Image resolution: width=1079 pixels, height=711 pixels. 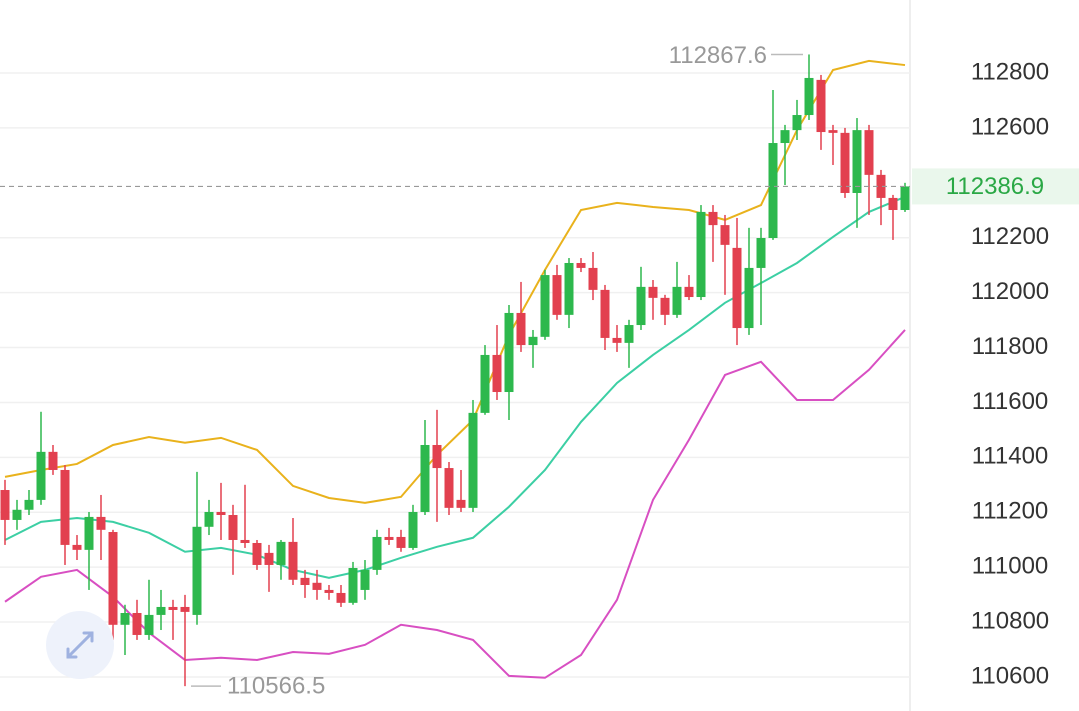 What do you see at coordinates (1010, 620) in the screenshot?
I see `y-tick-label: 110800` at bounding box center [1010, 620].